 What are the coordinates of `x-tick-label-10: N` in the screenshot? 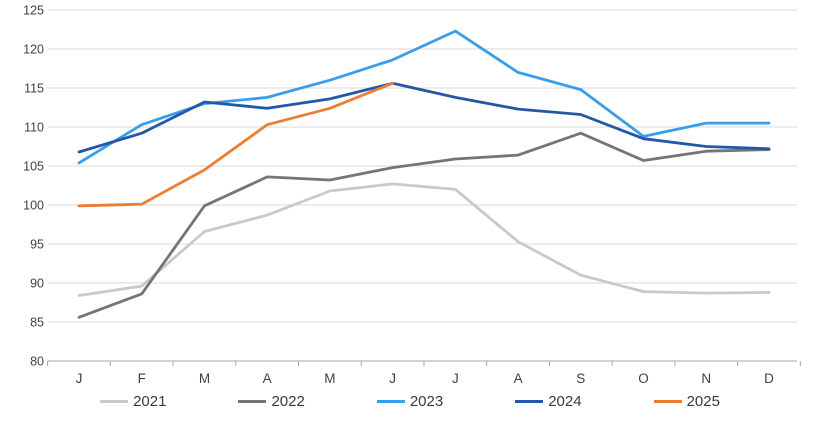 It's located at (706, 378).